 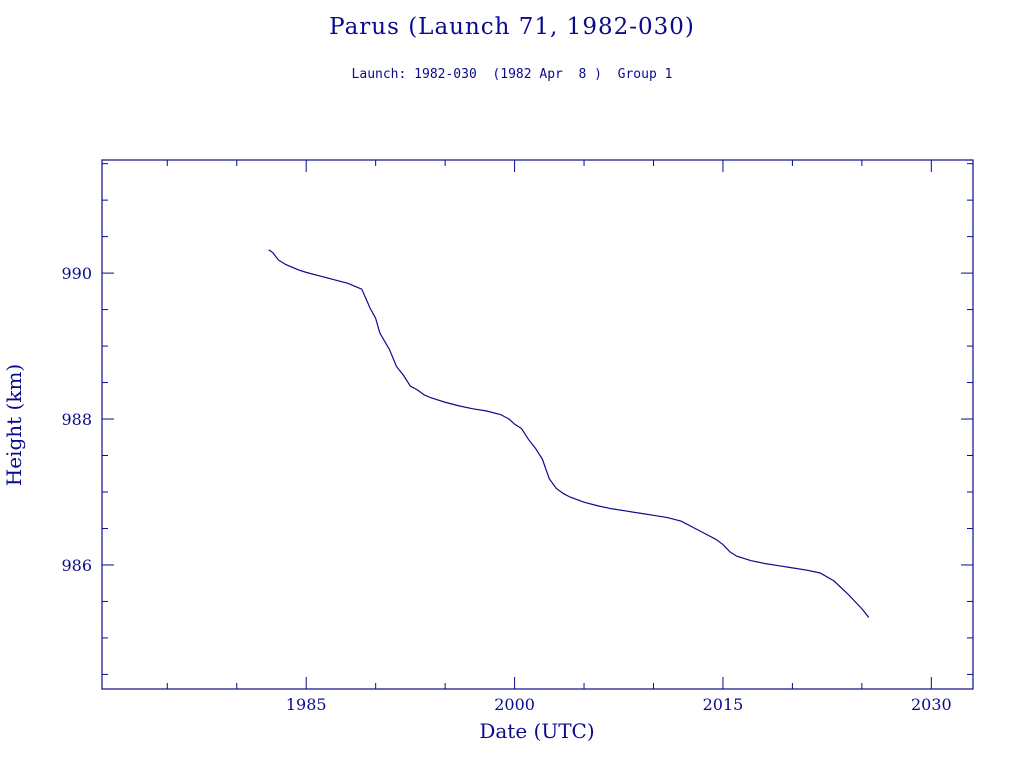 I want to click on x-tick-label: 2000, so click(x=514, y=704).